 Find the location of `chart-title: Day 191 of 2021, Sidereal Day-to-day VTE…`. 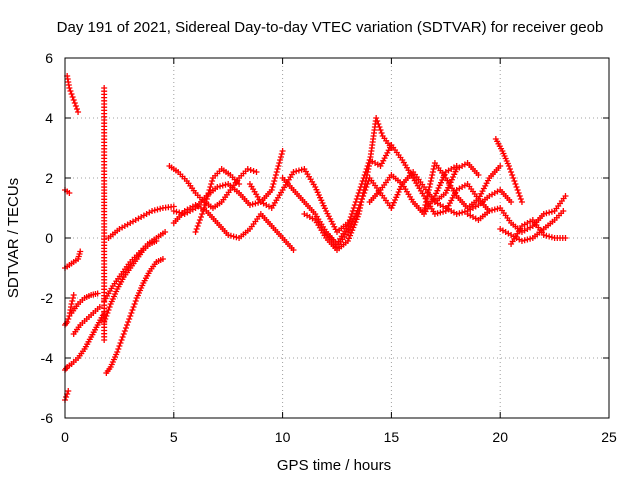

chart-title: Day 191 of 2021, Sidereal Day-to-day VTE… is located at coordinates (330, 27).